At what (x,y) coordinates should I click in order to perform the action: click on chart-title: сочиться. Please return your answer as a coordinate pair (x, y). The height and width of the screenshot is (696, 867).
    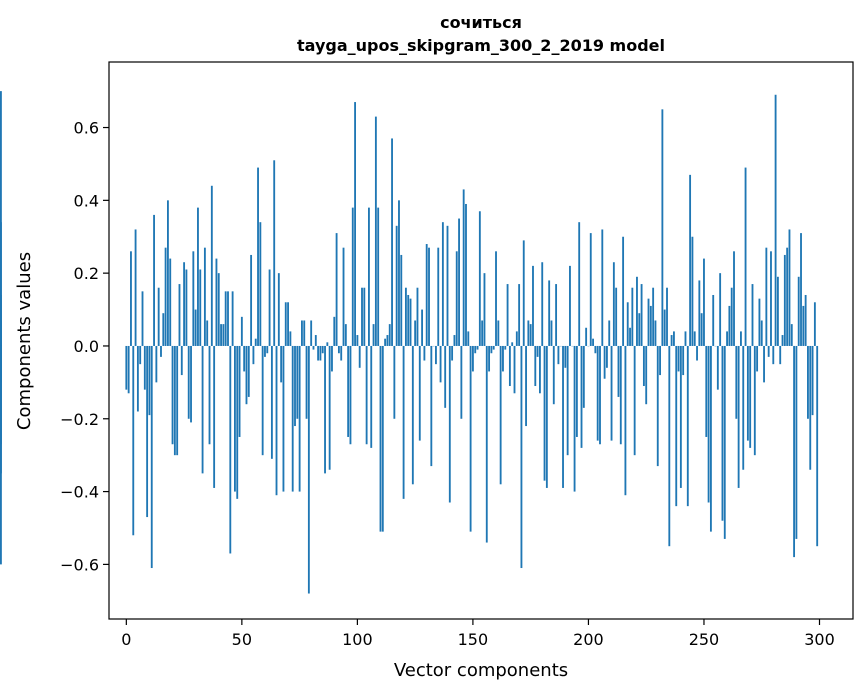
    Looking at the image, I should click on (481, 22).